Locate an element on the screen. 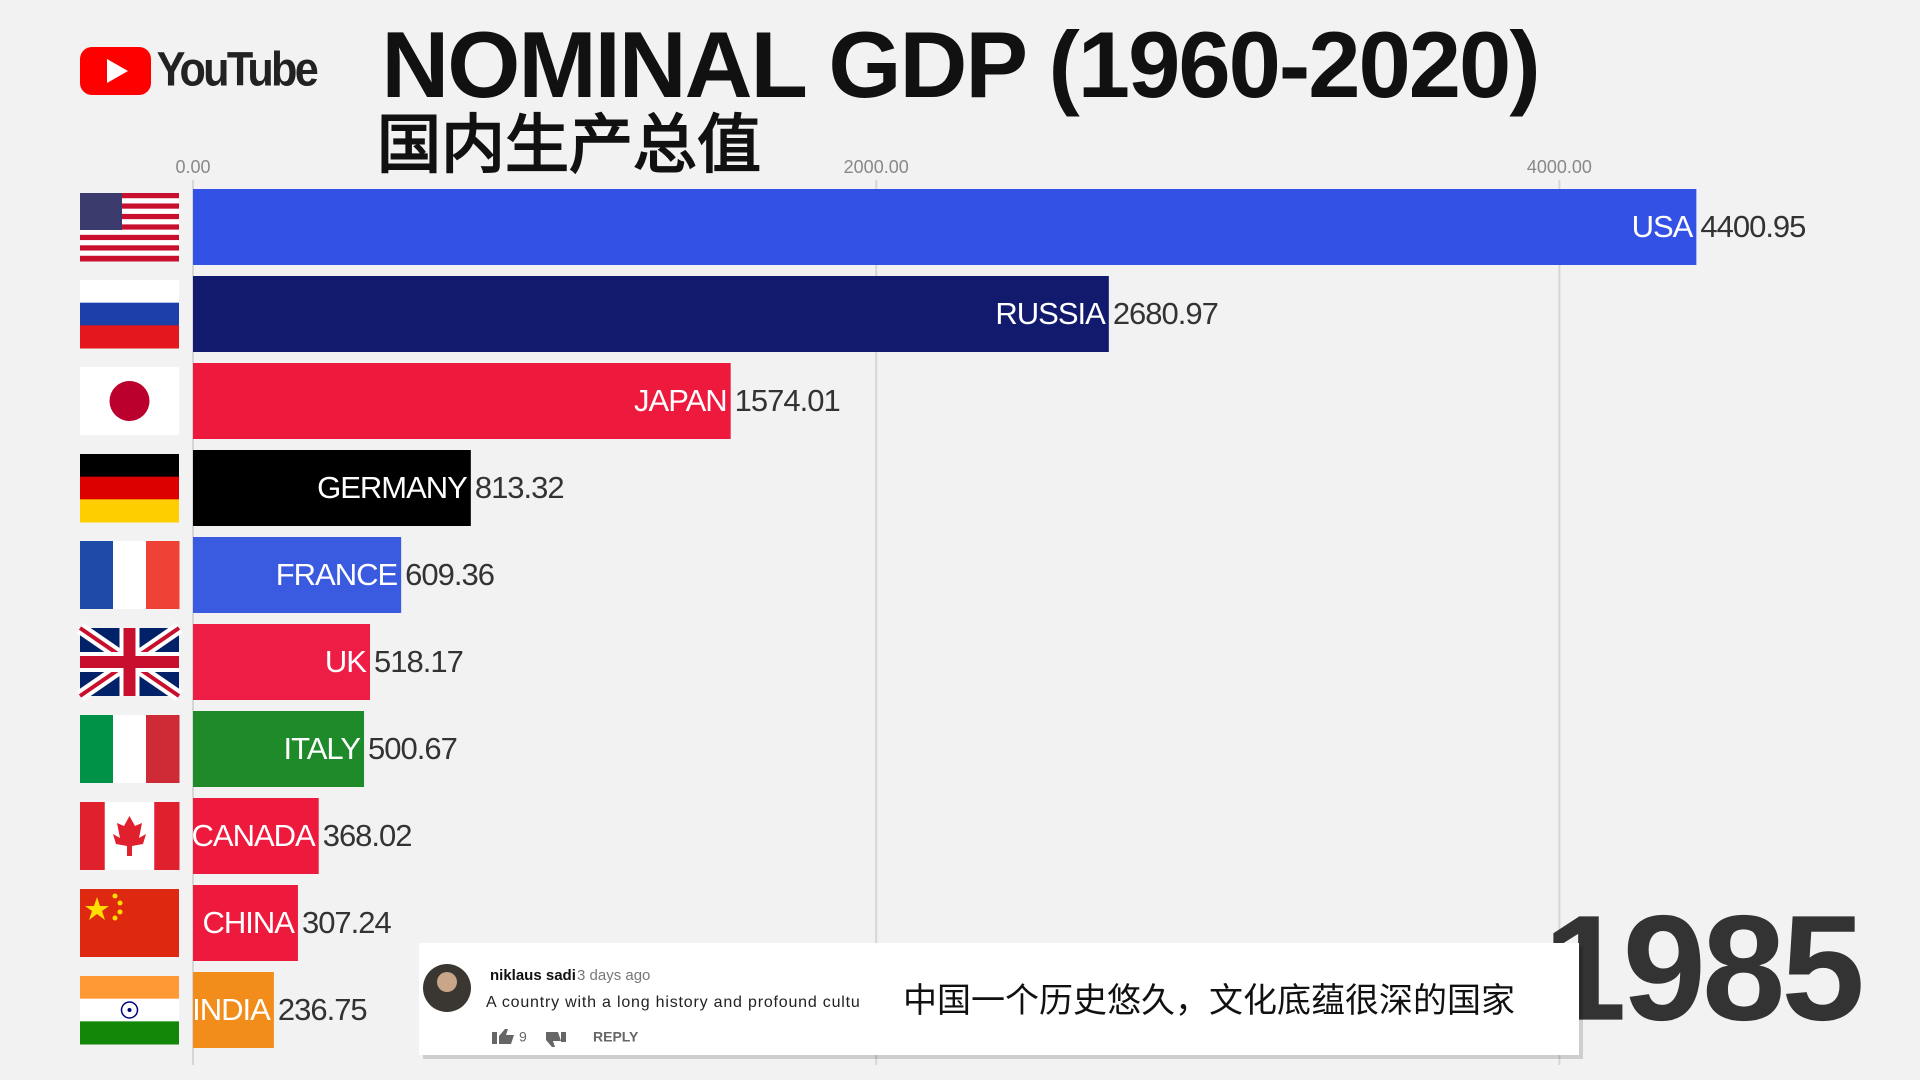 The image size is (1920, 1080). x-tick-label: 2000.00 is located at coordinates (876, 167).